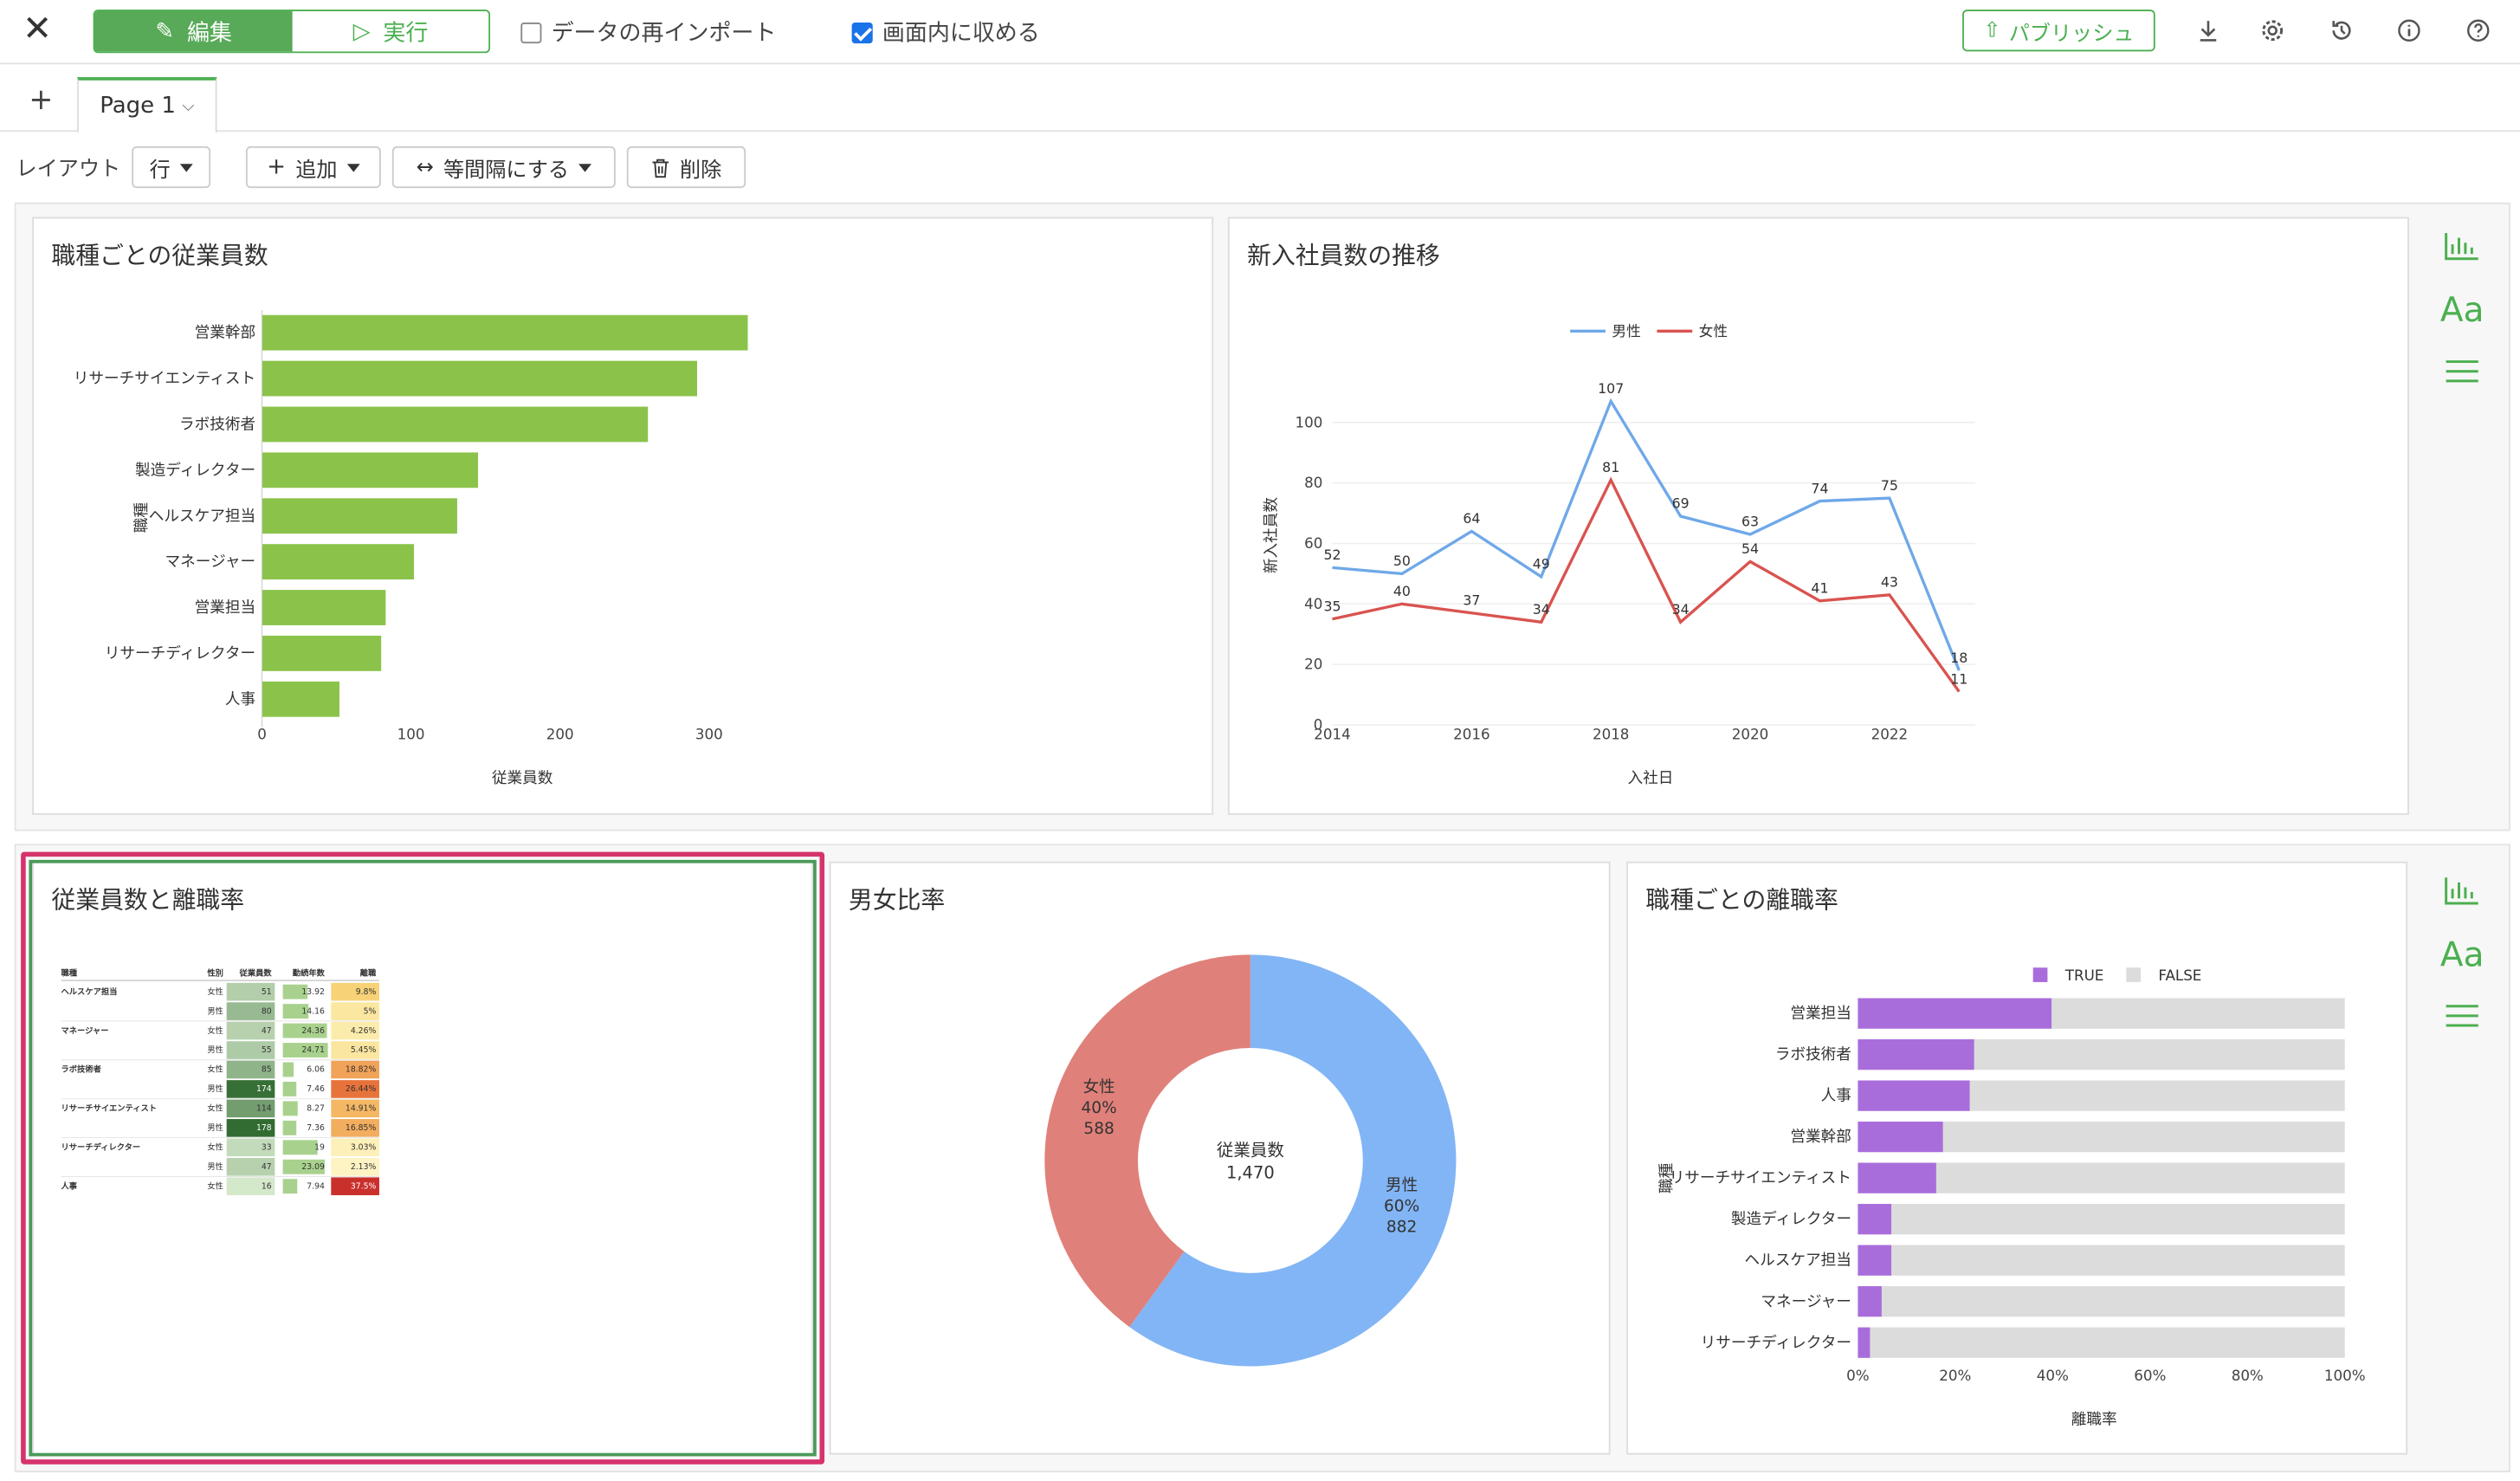 The width and height of the screenshot is (2520, 1481). I want to click on add-page-icon: +, so click(41, 101).